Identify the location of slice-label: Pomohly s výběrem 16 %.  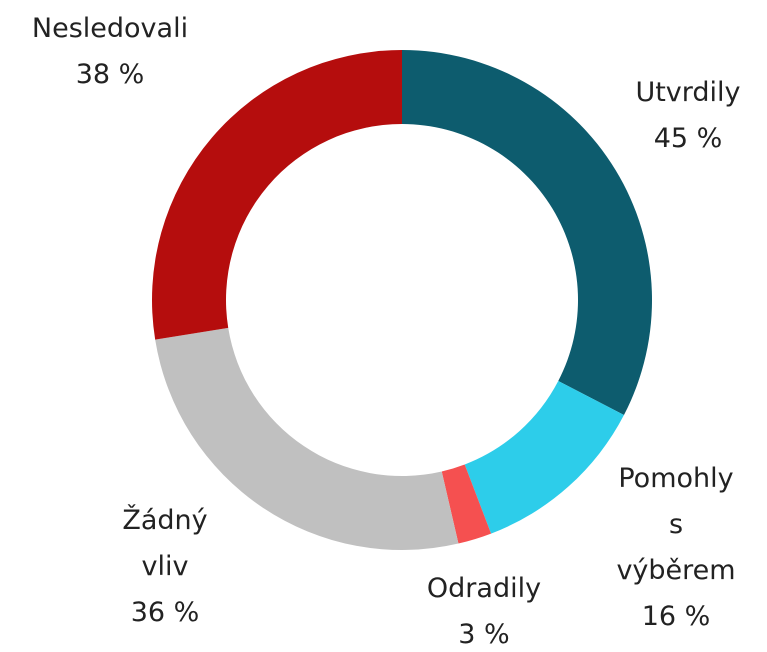
(675, 548).